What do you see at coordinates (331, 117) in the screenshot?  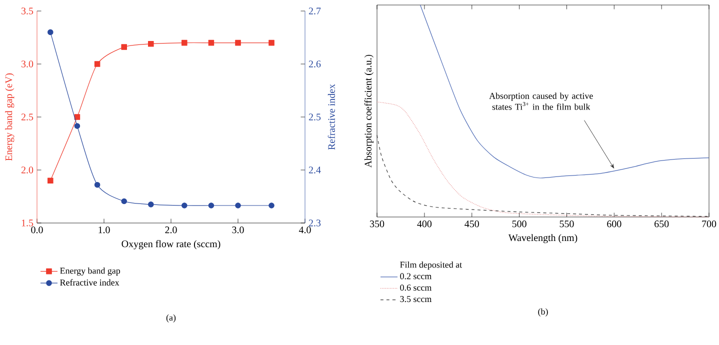 I see `y2-axis-title: Refractive index` at bounding box center [331, 117].